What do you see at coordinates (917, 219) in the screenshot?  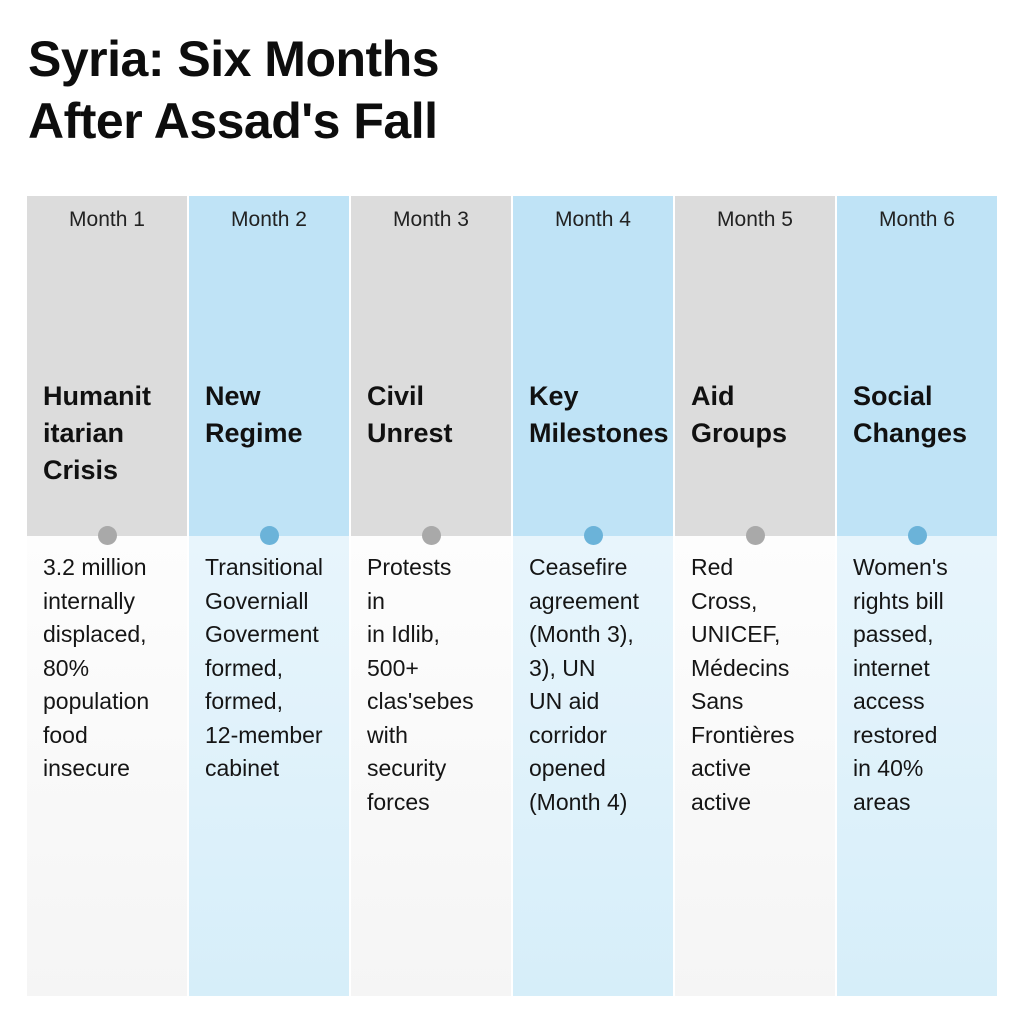 I see `month-label: Month 6` at bounding box center [917, 219].